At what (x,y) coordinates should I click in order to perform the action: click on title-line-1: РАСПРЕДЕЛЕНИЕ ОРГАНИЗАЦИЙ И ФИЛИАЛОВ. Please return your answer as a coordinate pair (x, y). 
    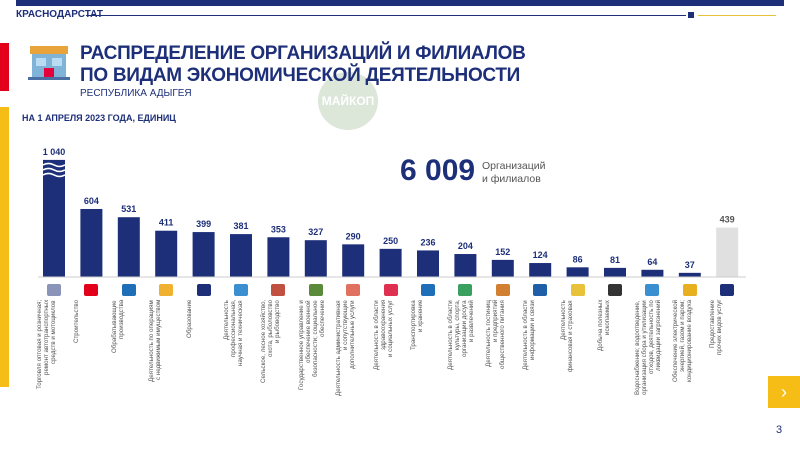
    Looking at the image, I should click on (303, 53).